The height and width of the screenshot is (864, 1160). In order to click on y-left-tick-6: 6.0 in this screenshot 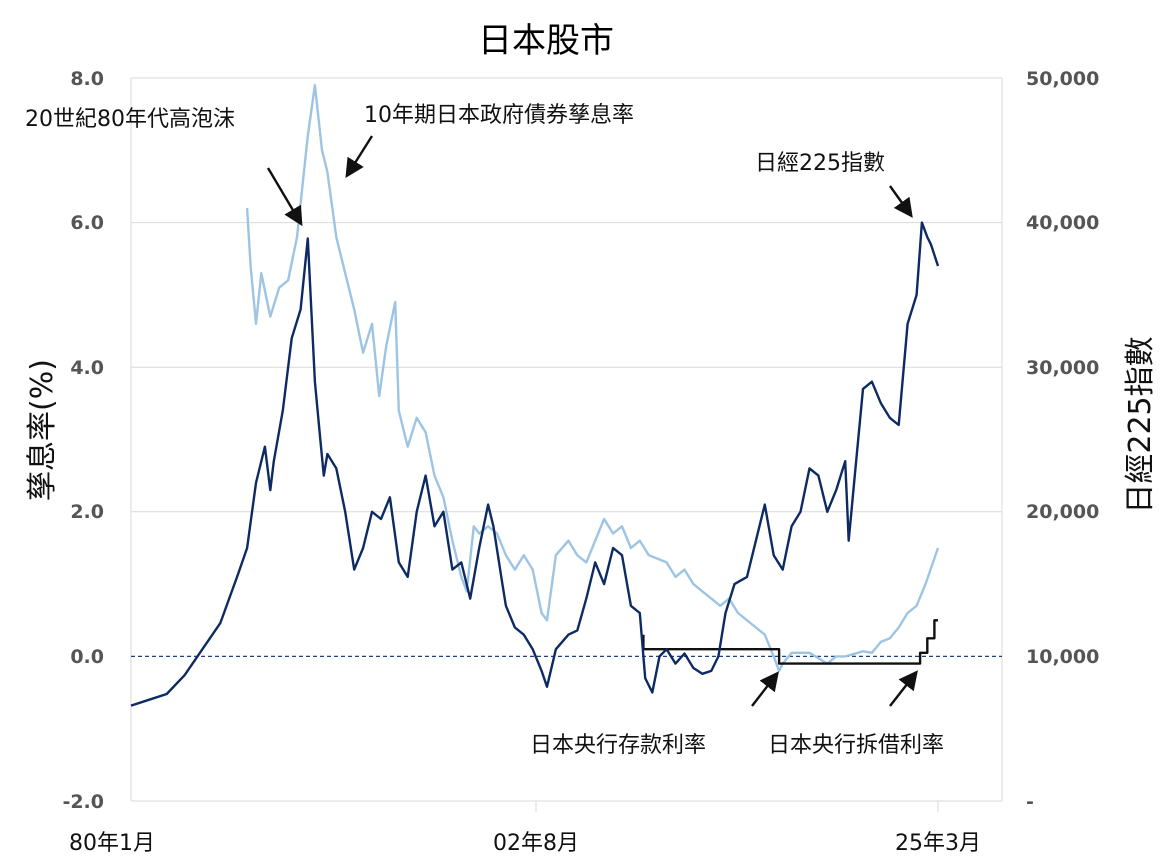, I will do `click(87, 223)`.